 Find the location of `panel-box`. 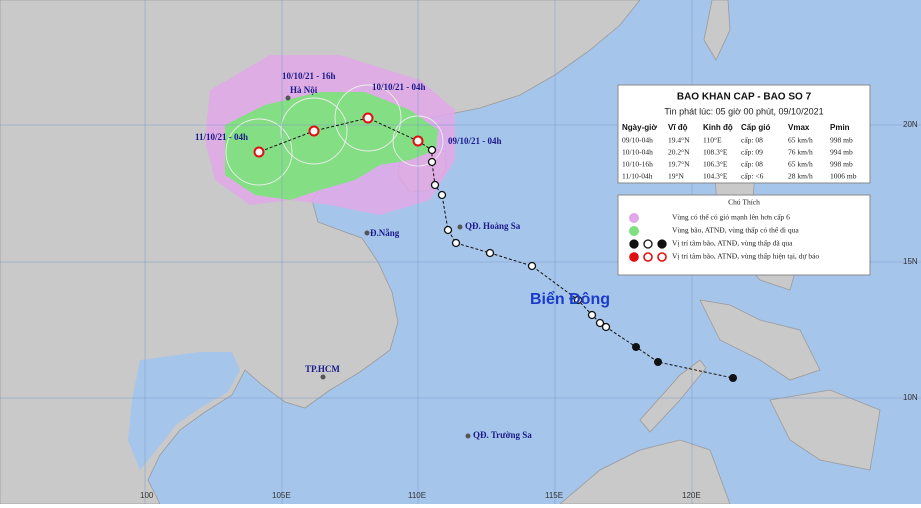

panel-box is located at coordinates (744, 134).